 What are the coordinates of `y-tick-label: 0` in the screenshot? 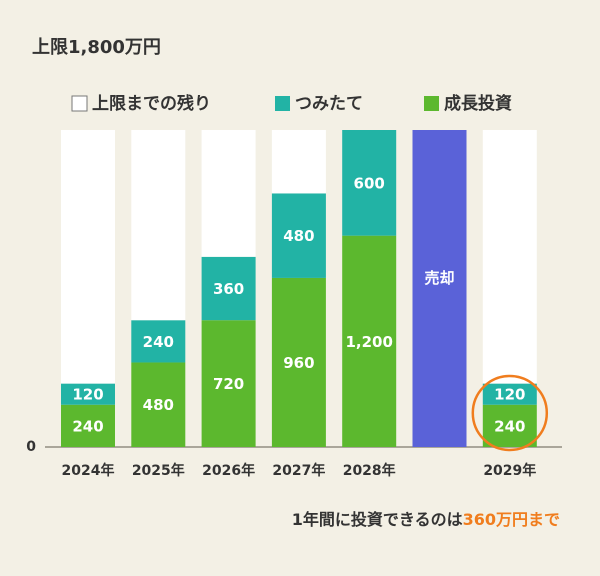 It's located at (31, 447).